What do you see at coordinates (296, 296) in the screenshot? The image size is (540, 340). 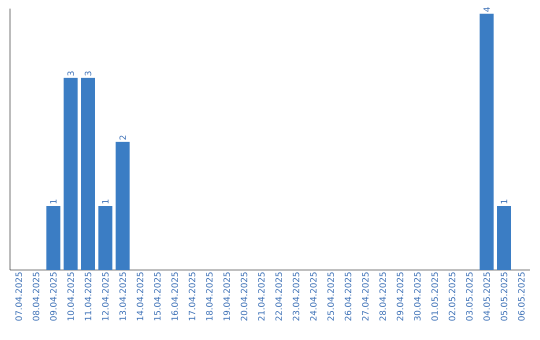 I see `x-tick-label: 23.04.2025` at bounding box center [296, 296].